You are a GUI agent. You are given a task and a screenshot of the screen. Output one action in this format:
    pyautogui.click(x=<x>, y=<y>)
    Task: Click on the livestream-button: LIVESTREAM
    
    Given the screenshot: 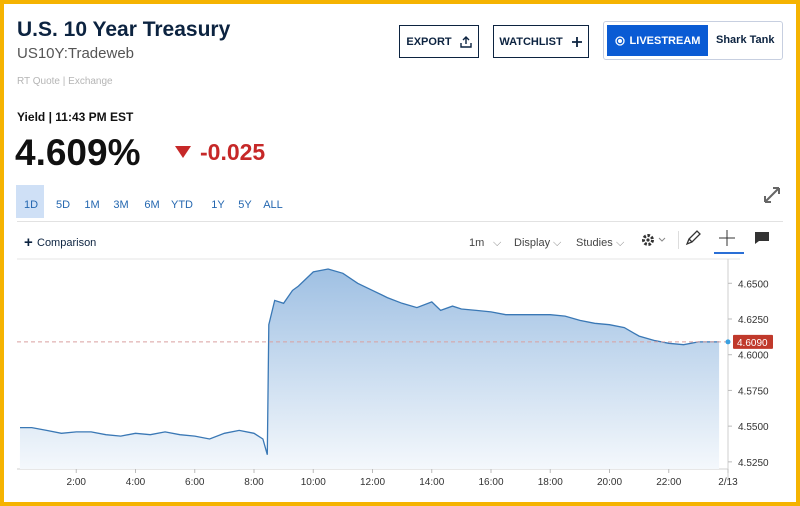 What is the action you would take?
    pyautogui.click(x=657, y=40)
    